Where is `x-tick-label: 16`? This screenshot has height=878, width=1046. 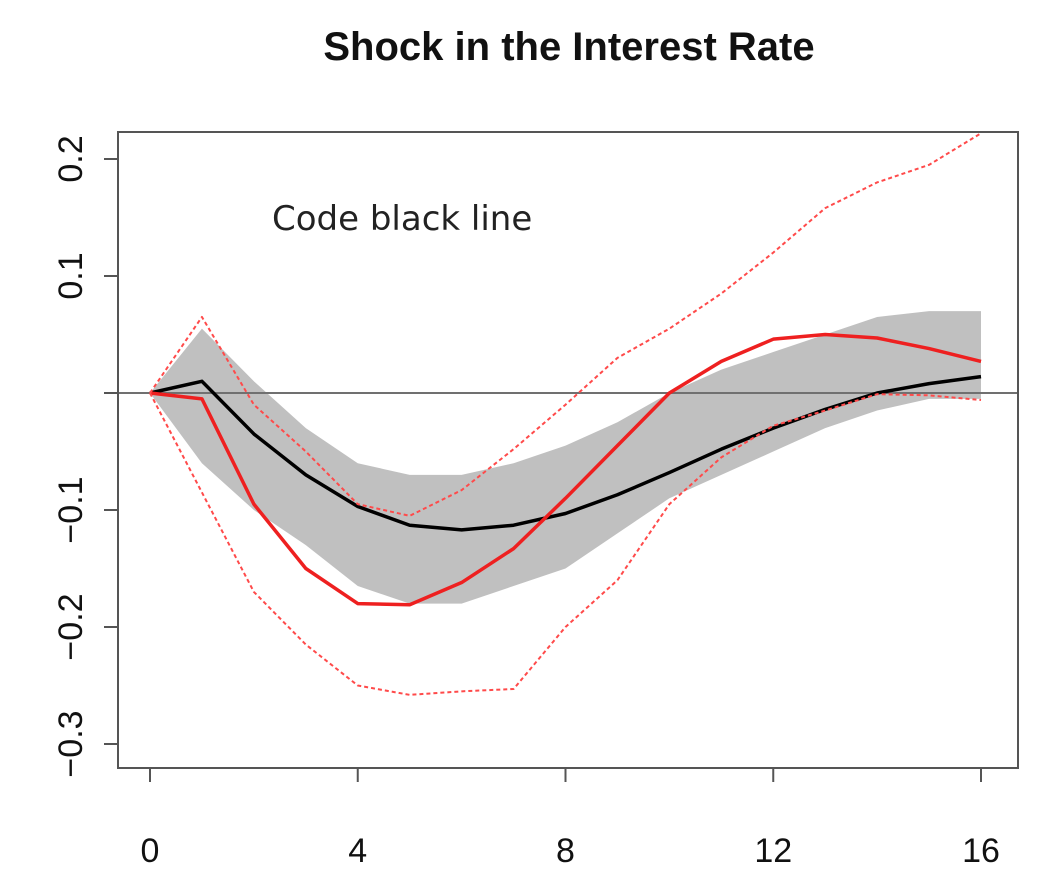
x-tick-label: 16 is located at coordinates (981, 851).